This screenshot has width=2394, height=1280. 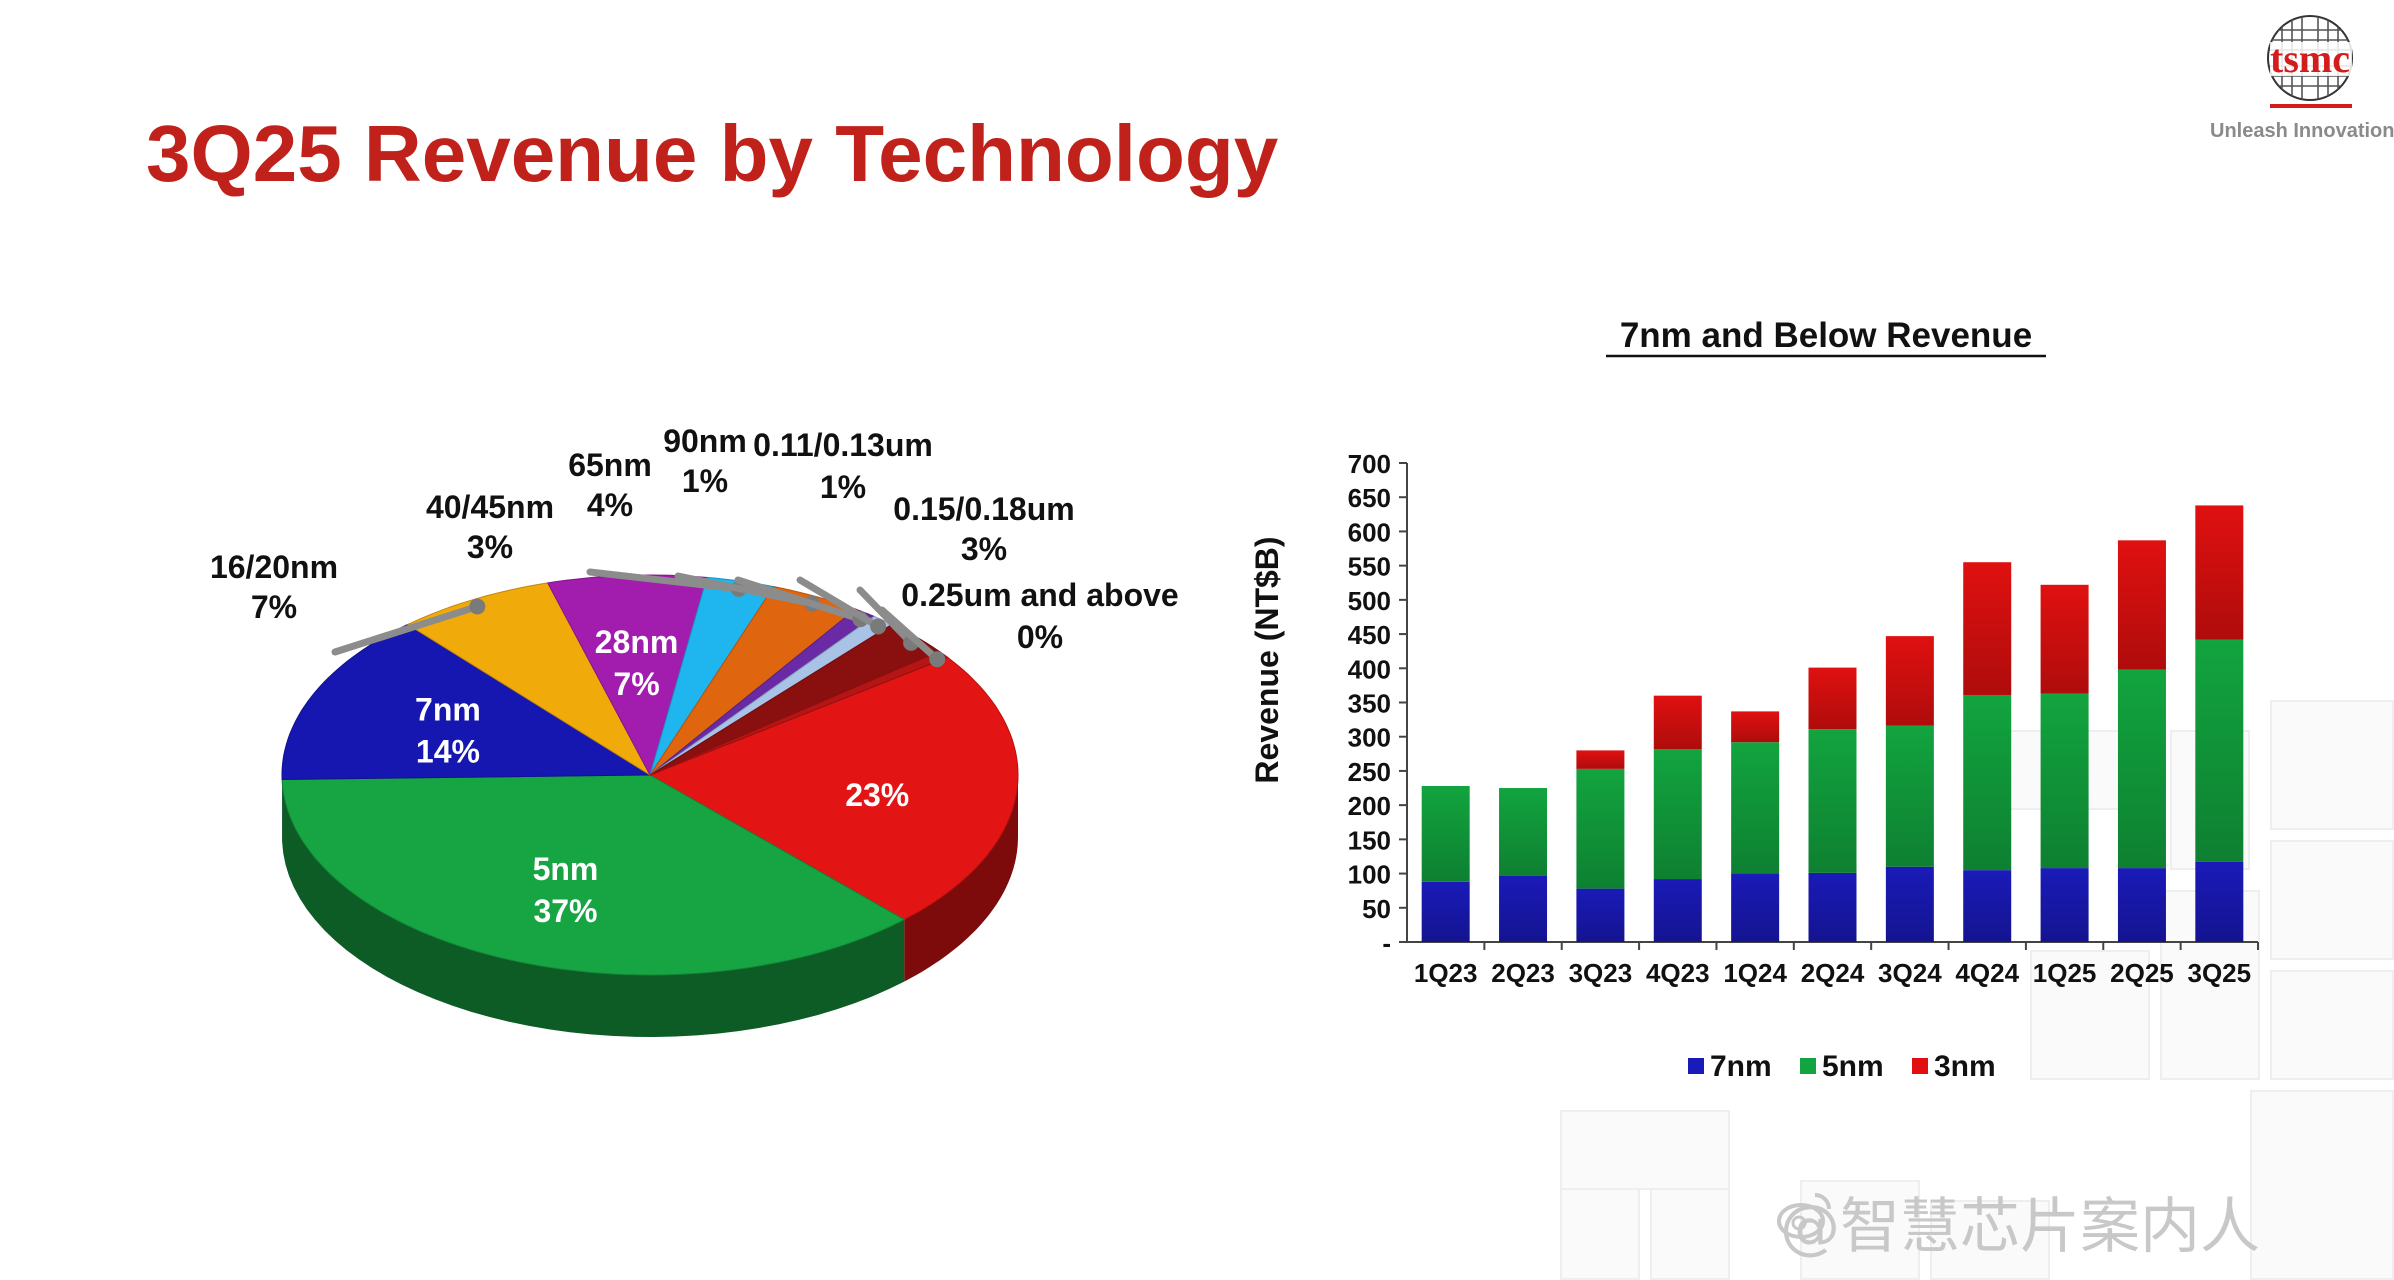 I want to click on x-tick-label: 1Q24, so click(x=1755, y=973).